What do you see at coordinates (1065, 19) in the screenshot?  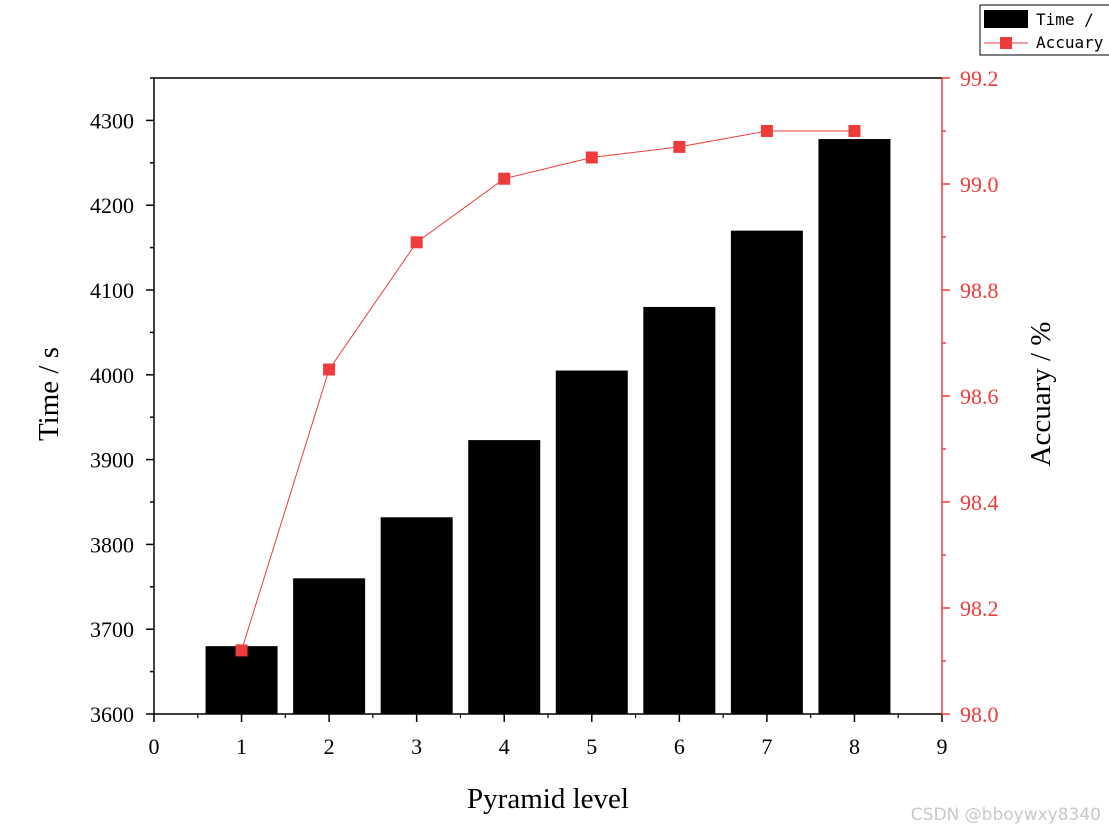 I see `legend-label-time: Time /` at bounding box center [1065, 19].